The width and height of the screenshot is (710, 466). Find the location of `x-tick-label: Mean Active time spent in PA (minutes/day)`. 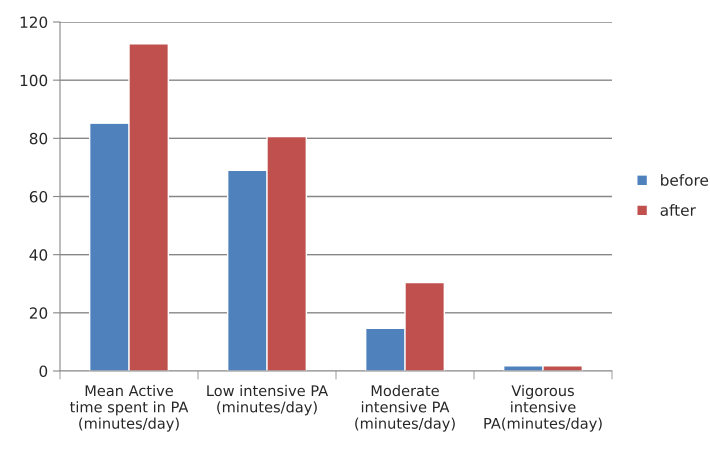

x-tick-label: Mean Active time spent in PA (minutes/day) is located at coordinates (129, 408).